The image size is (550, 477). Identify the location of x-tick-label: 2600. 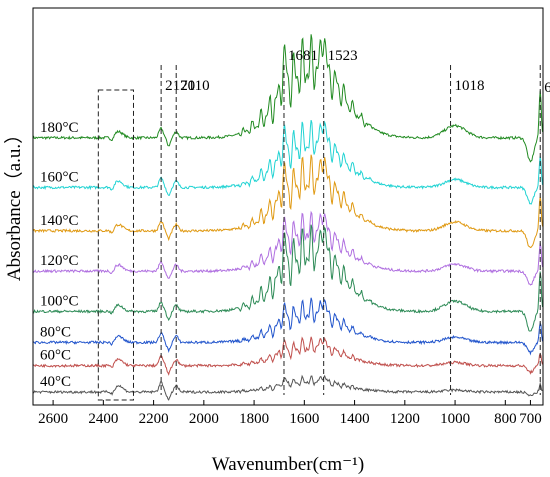
(53, 419).